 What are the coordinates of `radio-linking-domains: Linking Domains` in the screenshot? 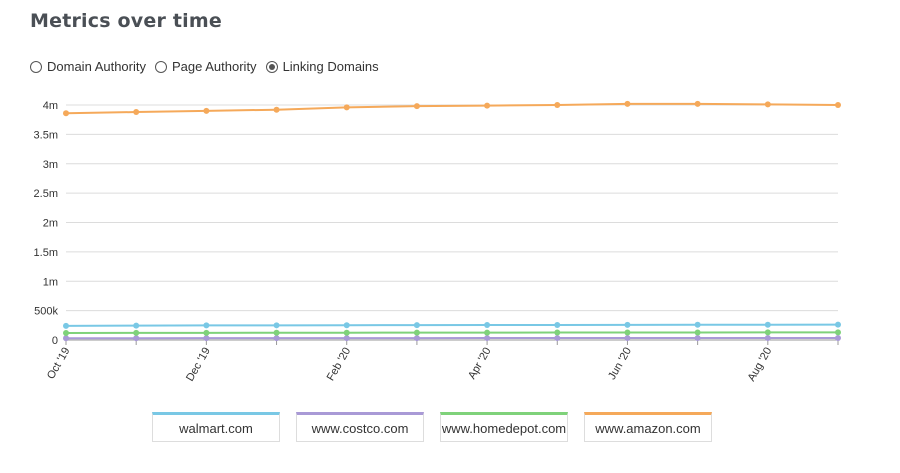 It's located at (322, 66).